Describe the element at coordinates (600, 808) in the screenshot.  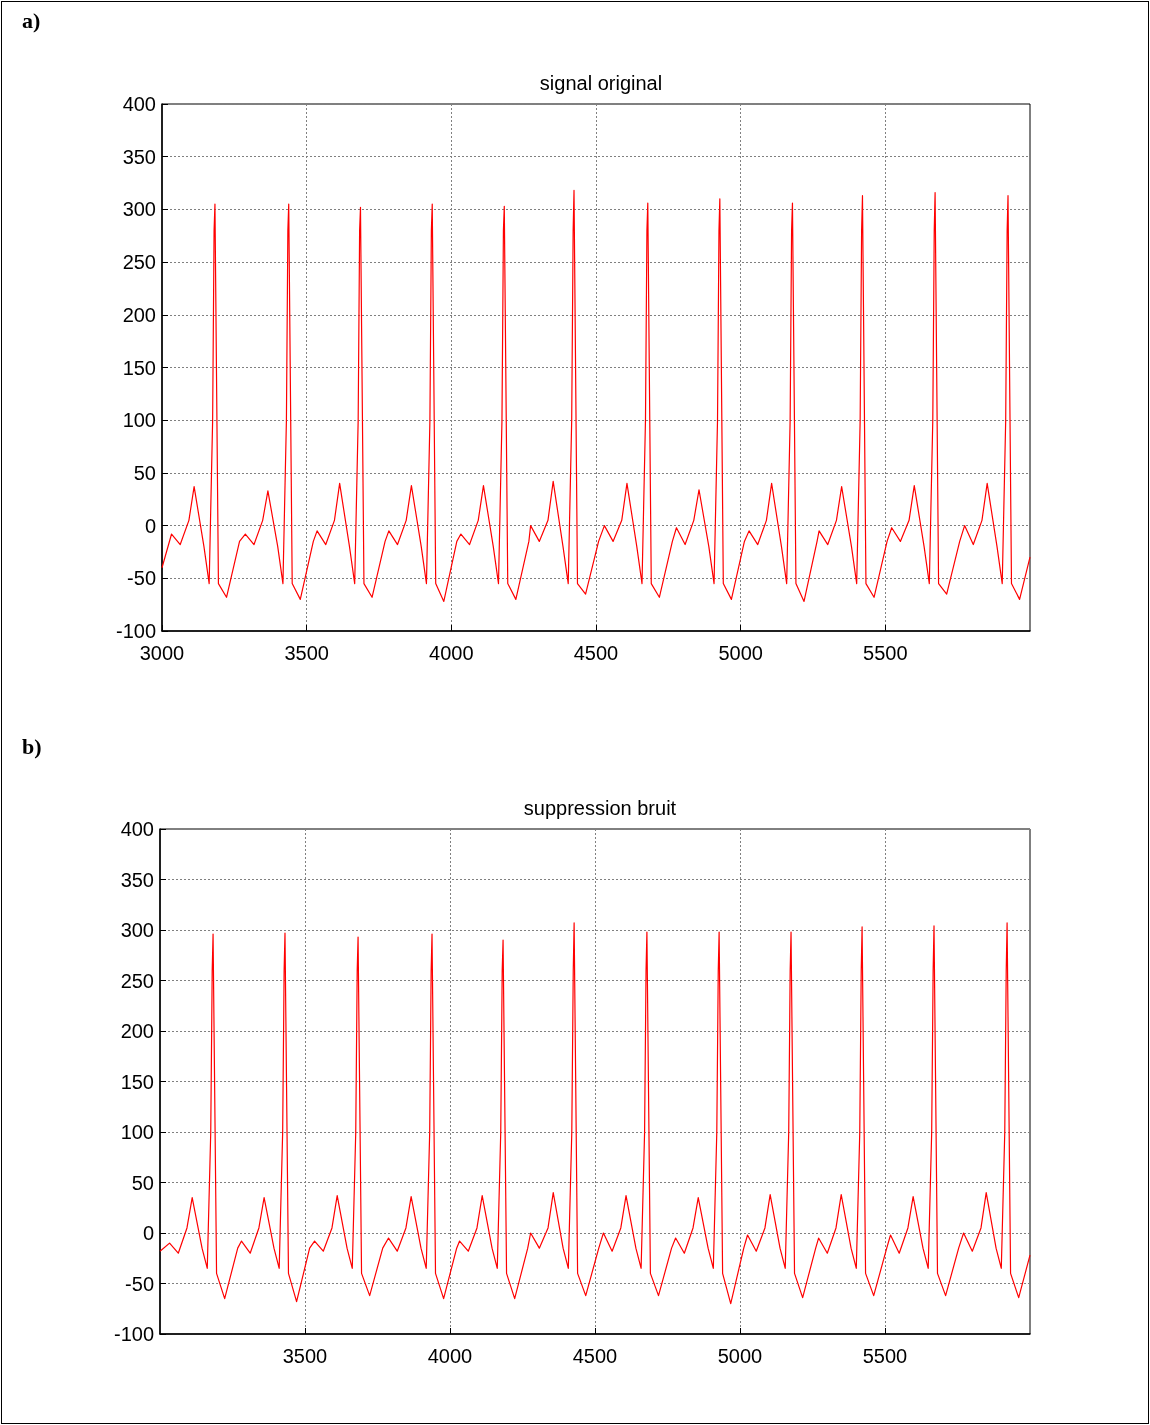
I see `chart-title: suppression bruit` at that location.